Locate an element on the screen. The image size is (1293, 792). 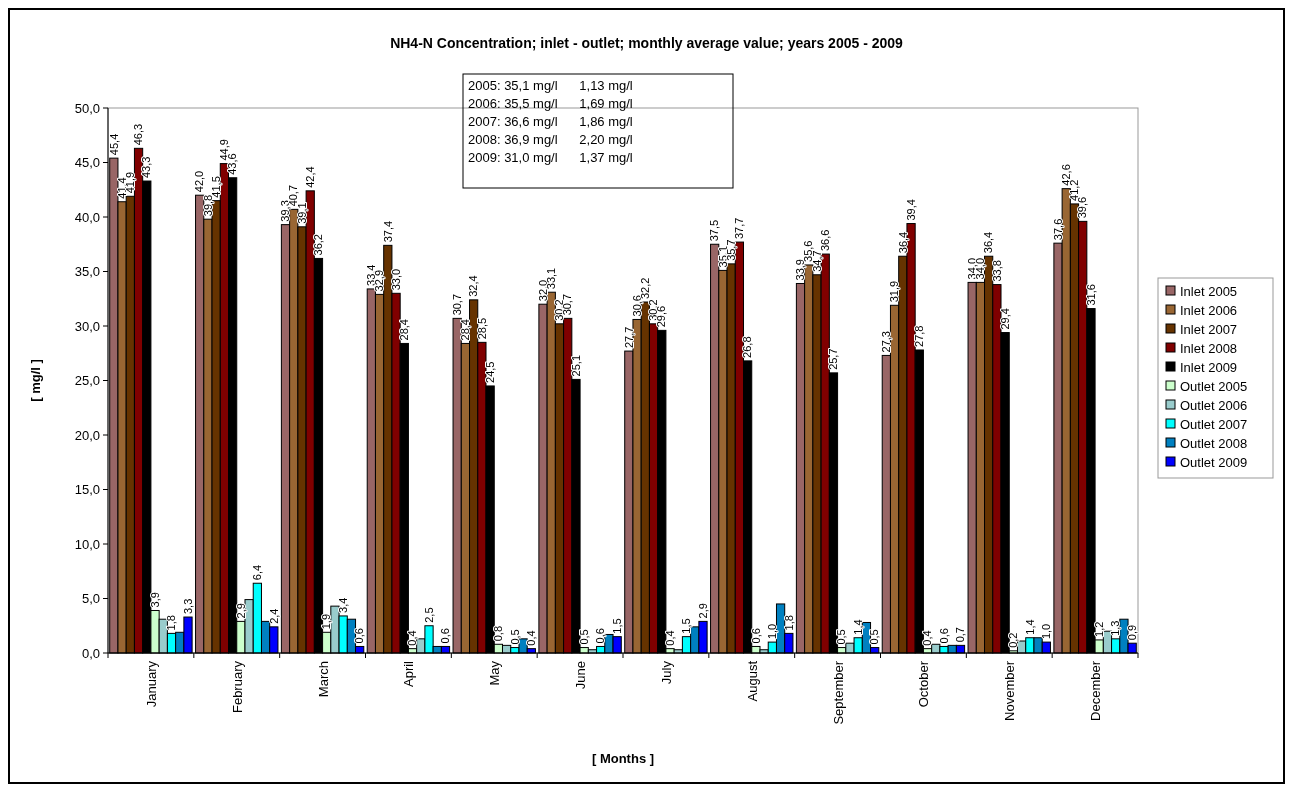
data-label: 28,4 is located at coordinates (465, 330).